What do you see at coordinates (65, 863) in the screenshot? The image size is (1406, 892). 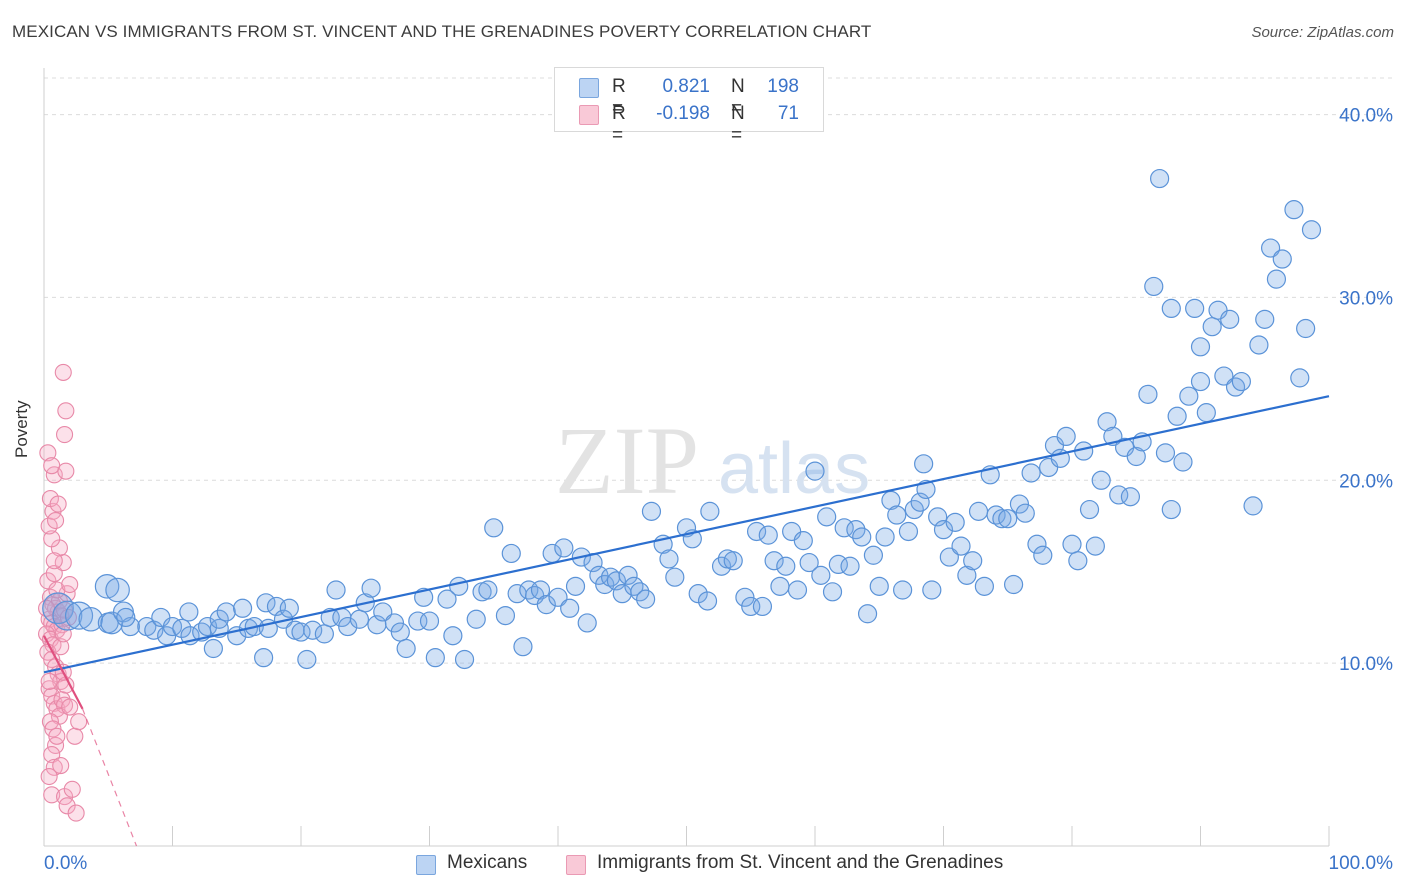 I see `x-tick-label: 0.0%` at bounding box center [65, 863].